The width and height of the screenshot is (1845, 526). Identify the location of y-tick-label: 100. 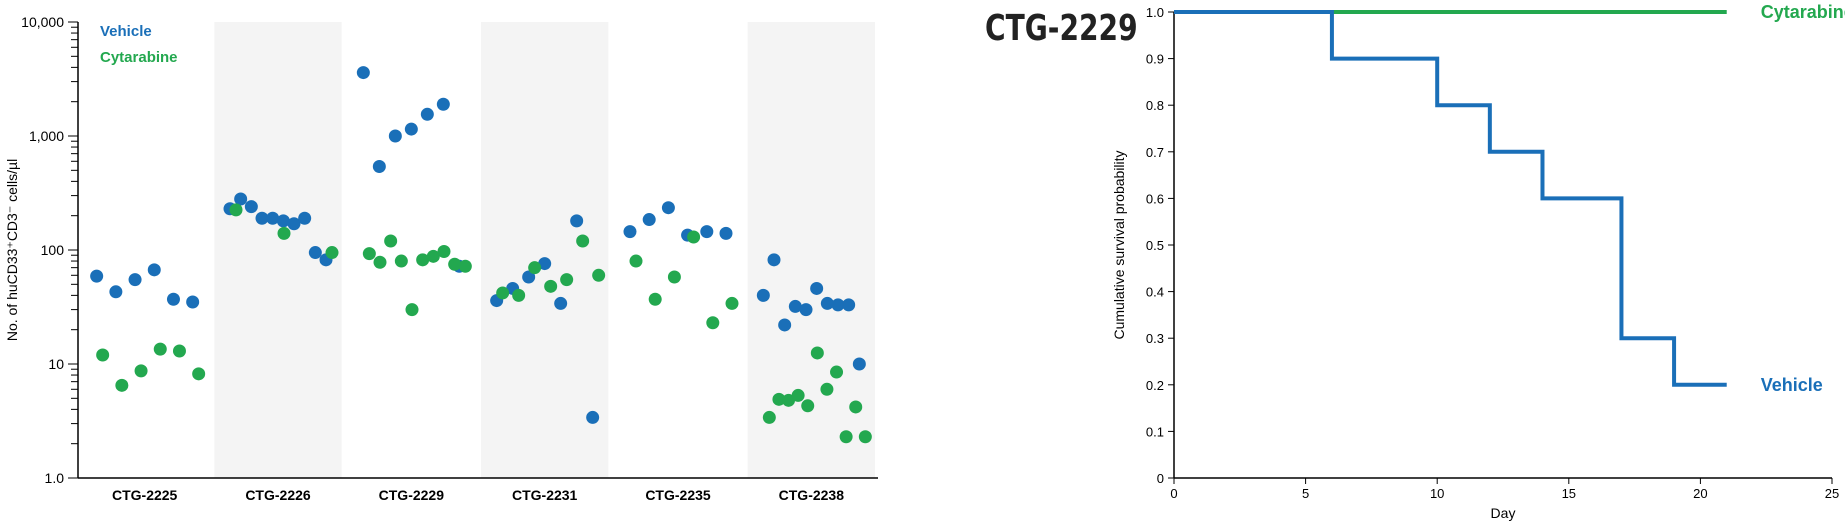
(53, 250).